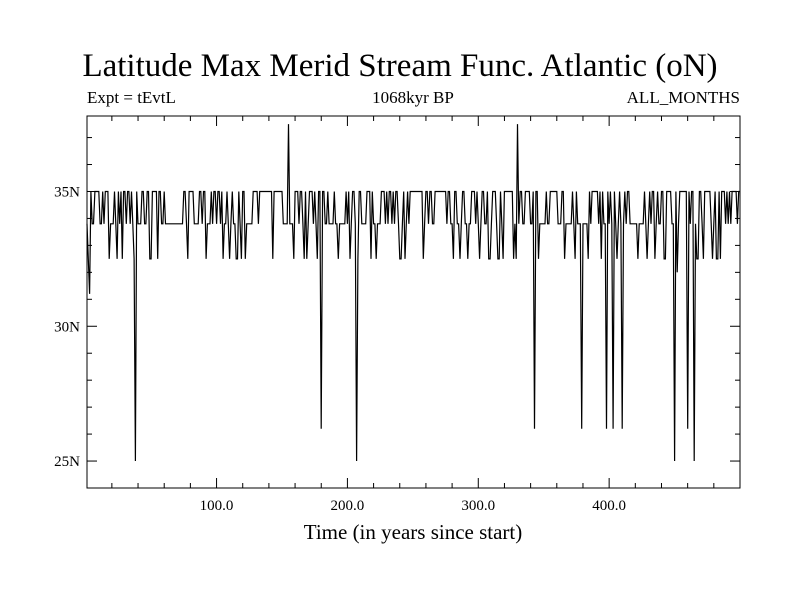  Describe the element at coordinates (478, 506) in the screenshot. I see `x-tick-label: 300.0` at that location.